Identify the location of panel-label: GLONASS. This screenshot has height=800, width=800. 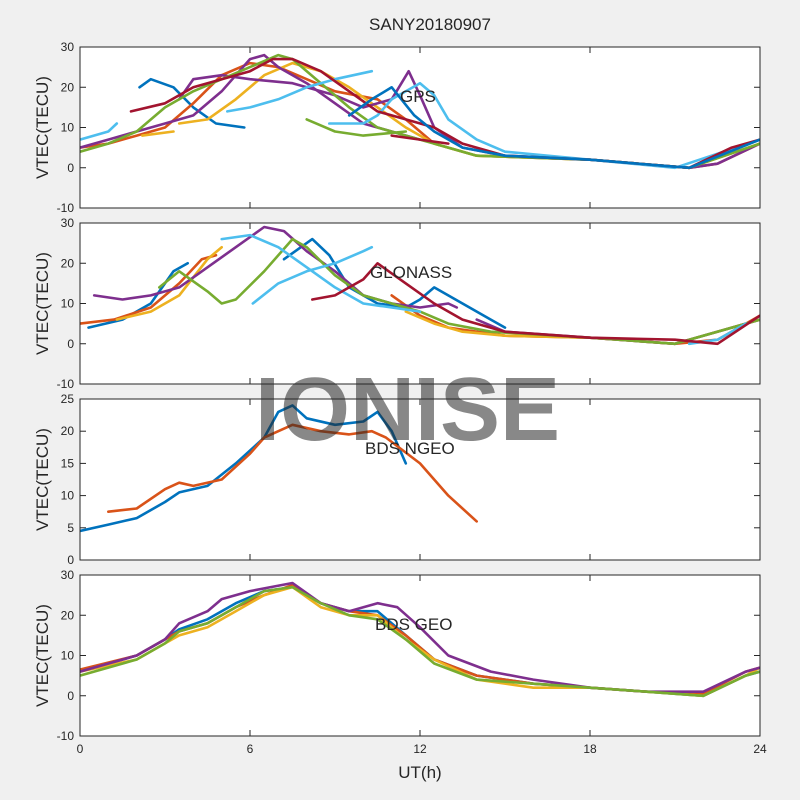
(411, 272).